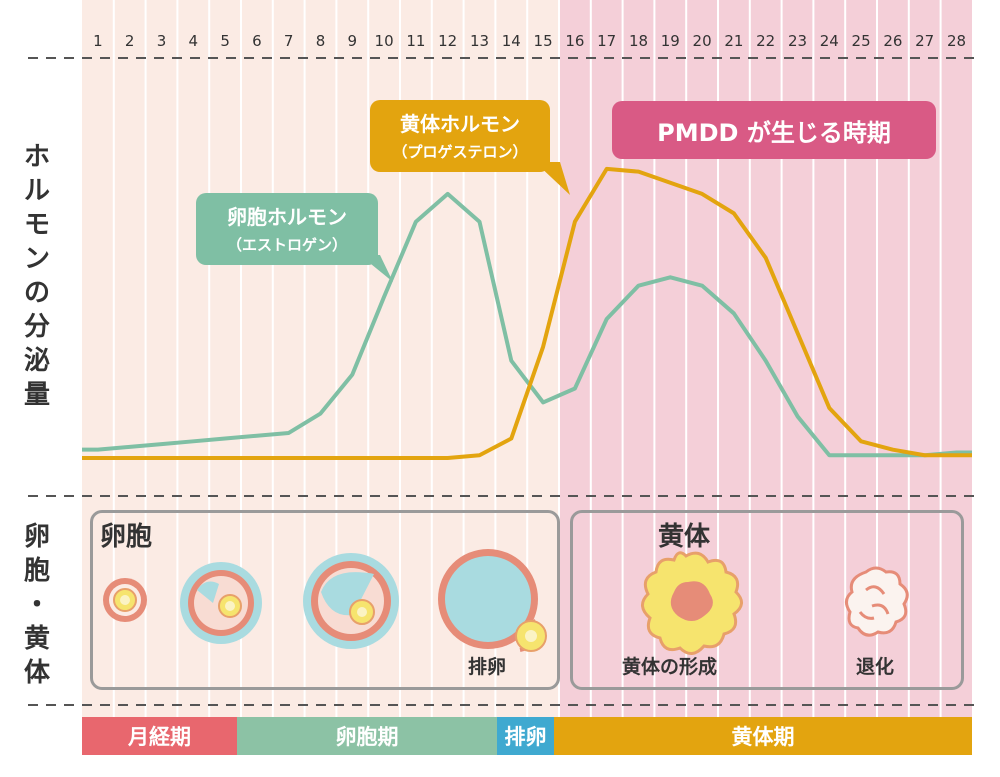 The height and width of the screenshot is (777, 1000). What do you see at coordinates (543, 41) in the screenshot?
I see `day-tick-label: 15` at bounding box center [543, 41].